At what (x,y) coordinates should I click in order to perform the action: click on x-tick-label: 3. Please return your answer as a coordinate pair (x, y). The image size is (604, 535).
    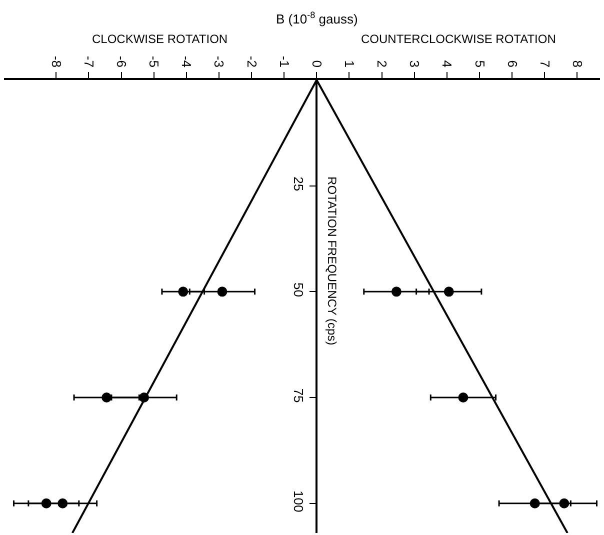
    Looking at the image, I should click on (414, 64).